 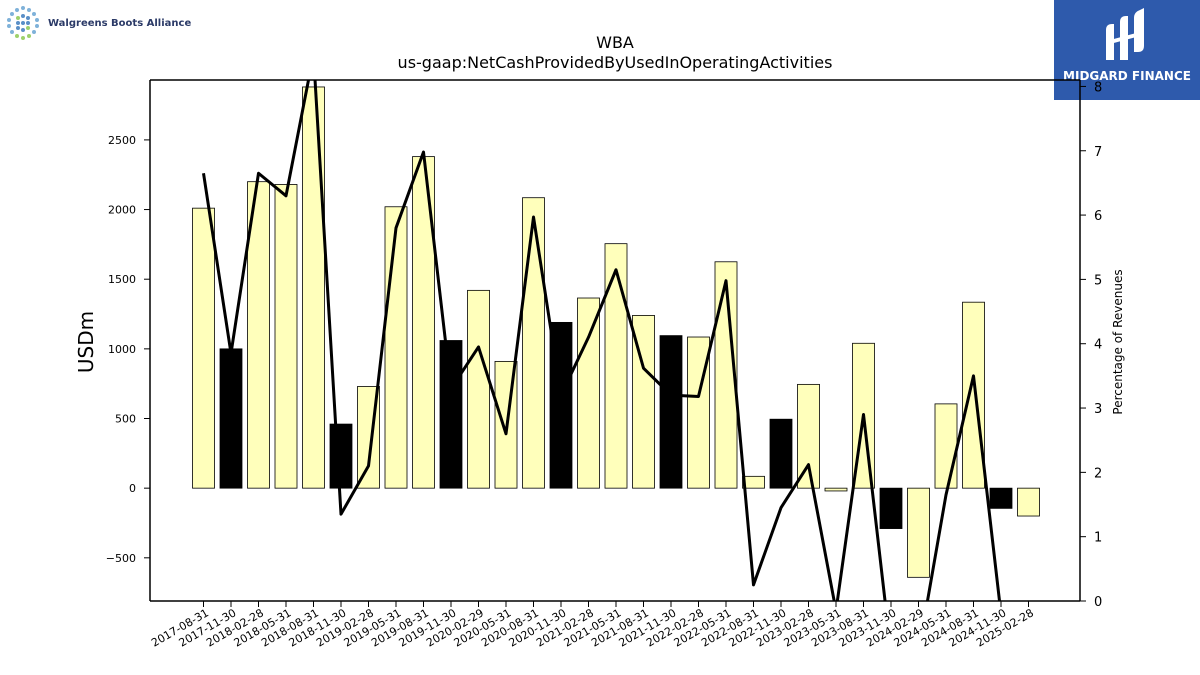 What do you see at coordinates (1118, 341) in the screenshot?
I see `y2-axis-label: Percentage of Revenues` at bounding box center [1118, 341].